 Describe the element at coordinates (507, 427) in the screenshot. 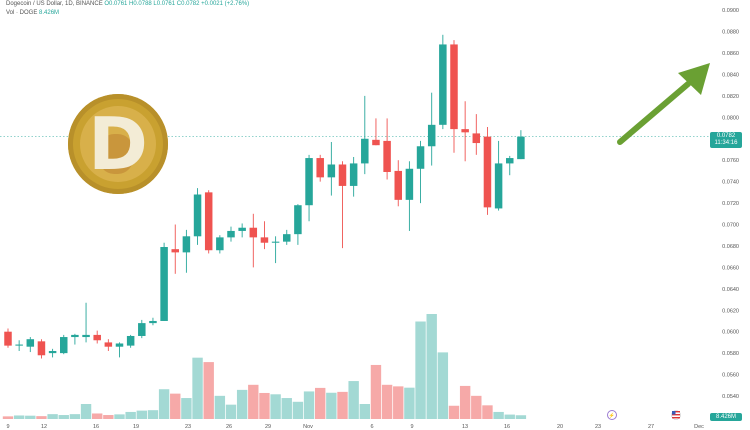

I see `x-tick-label: 16` at that location.